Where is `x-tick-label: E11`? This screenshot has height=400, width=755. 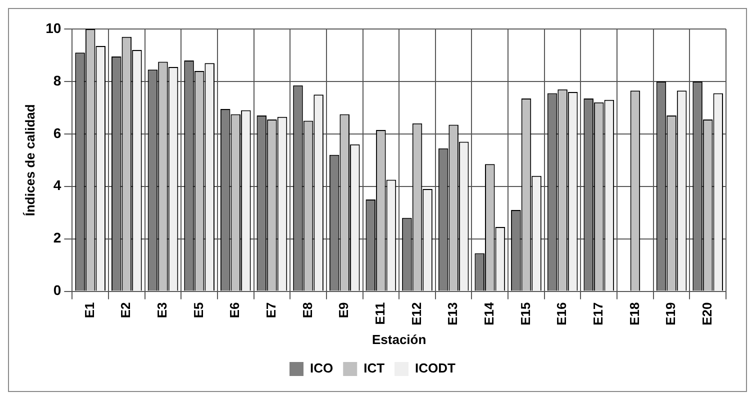
x-tick-label: E11 is located at coordinates (380, 313).